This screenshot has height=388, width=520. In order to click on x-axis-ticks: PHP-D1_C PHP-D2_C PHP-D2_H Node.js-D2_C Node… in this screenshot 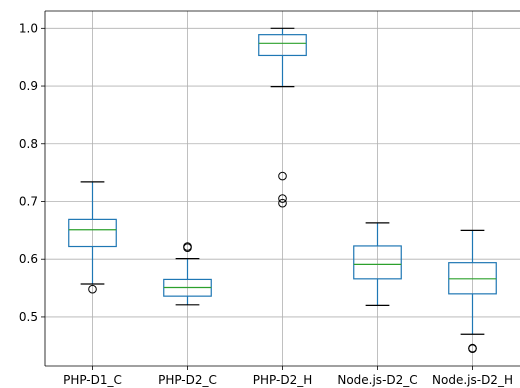, I will do `click(288, 376)`.